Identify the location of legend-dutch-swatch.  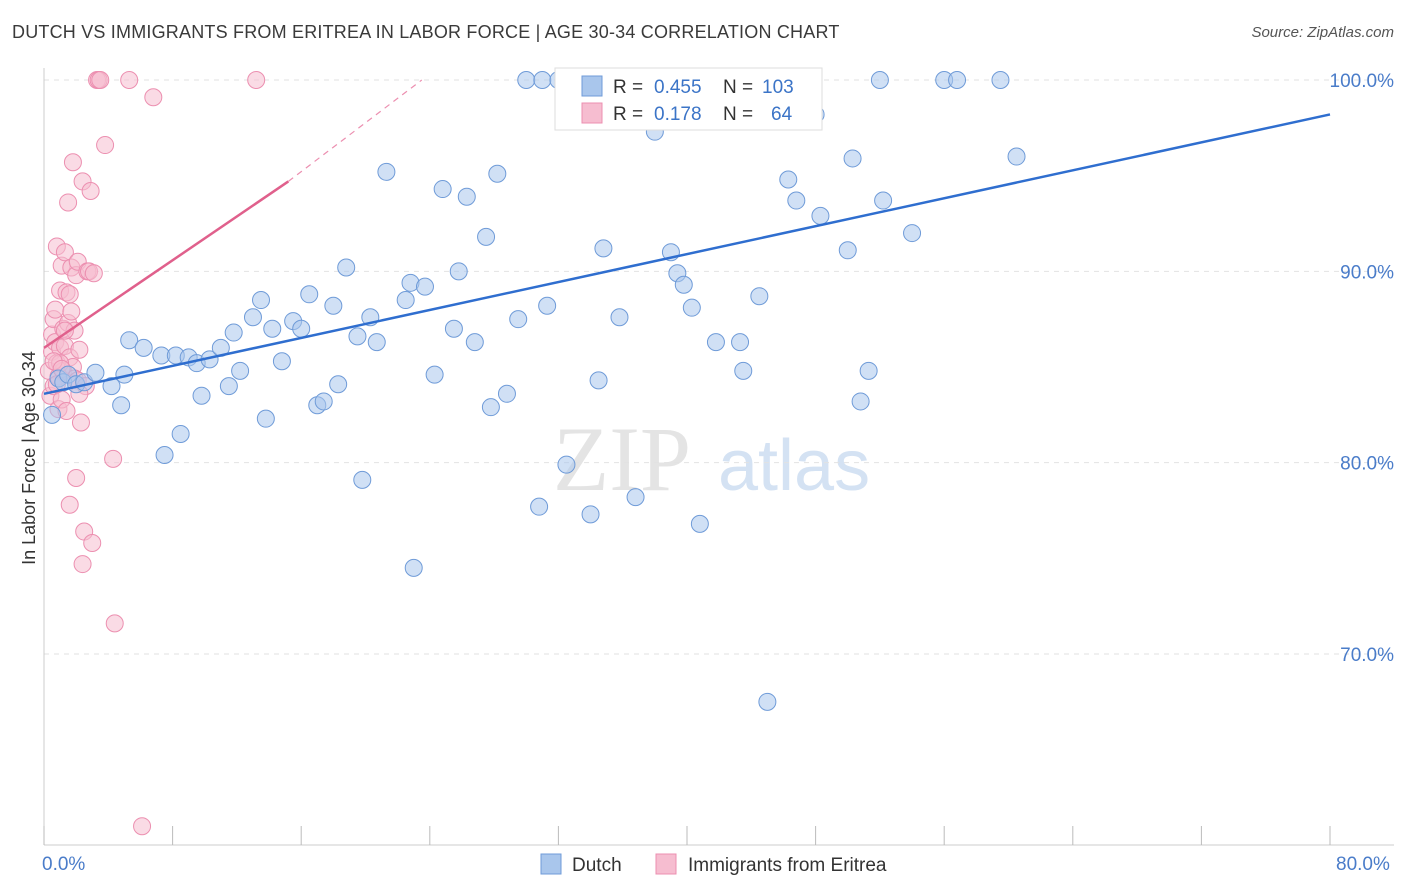
(551, 864).